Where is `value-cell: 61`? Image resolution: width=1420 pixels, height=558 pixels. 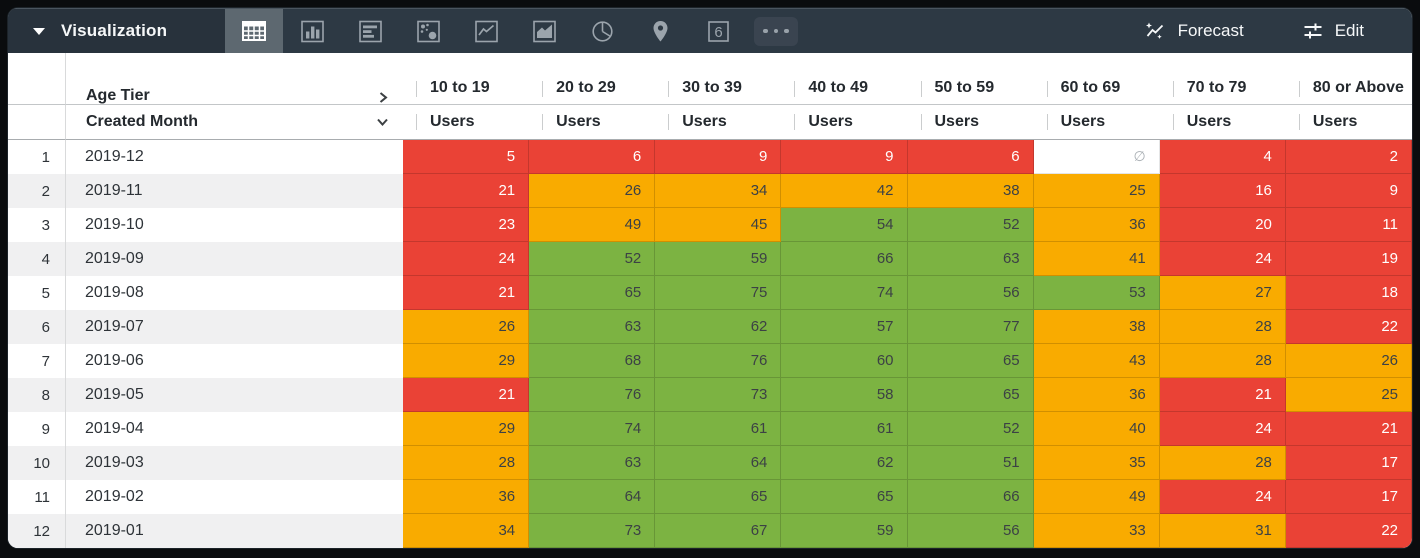
value-cell: 61 is located at coordinates (844, 429).